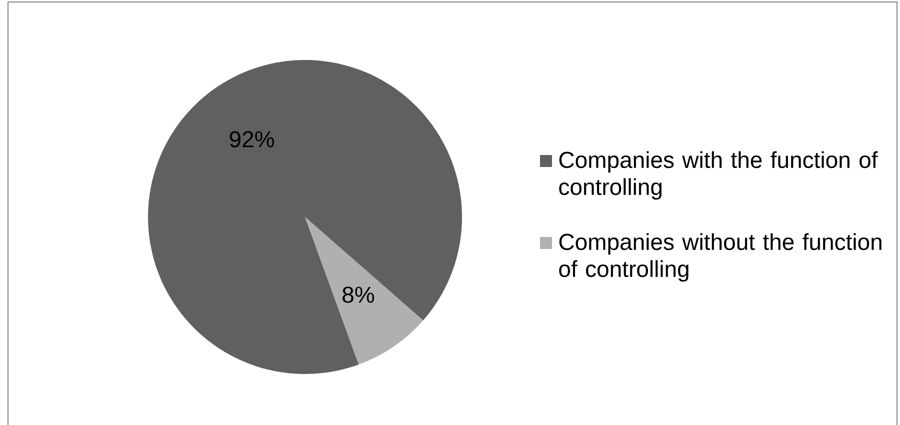 The image size is (900, 425). Describe the element at coordinates (252, 139) in the screenshot. I see `data-label: 92%` at that location.